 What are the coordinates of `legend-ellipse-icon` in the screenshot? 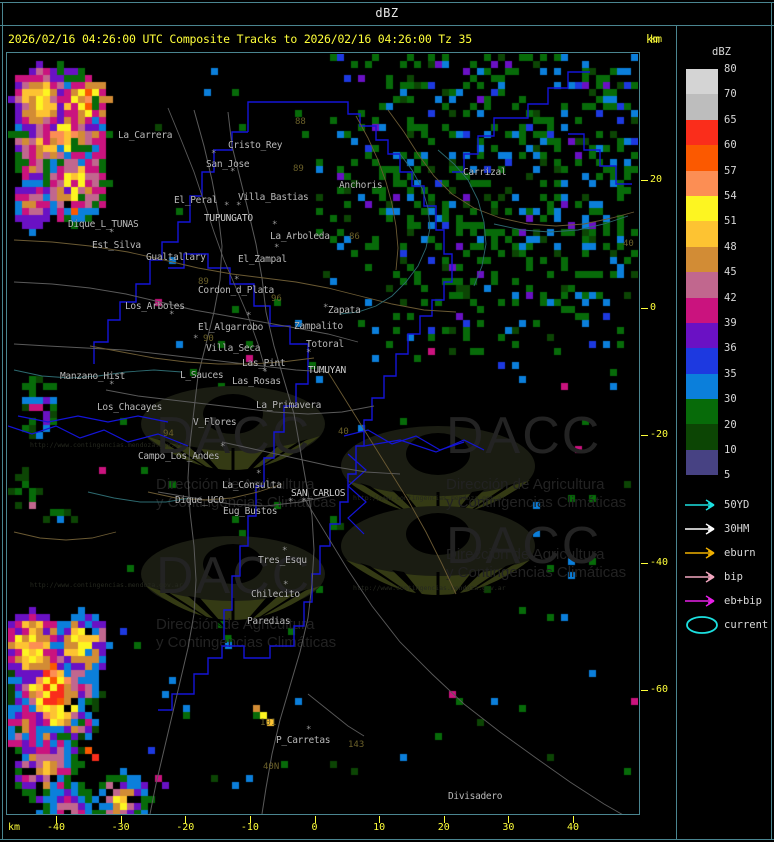 It's located at (702, 625).